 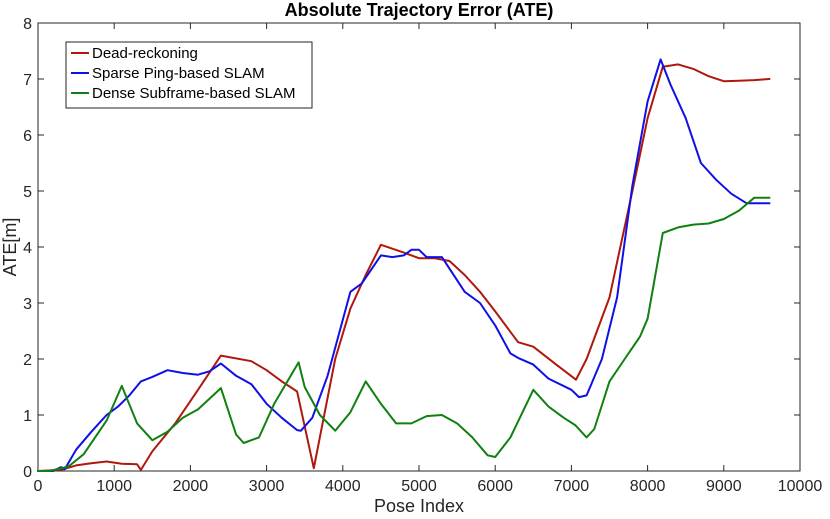 What do you see at coordinates (27, 360) in the screenshot?
I see `y-tick-label: 2` at bounding box center [27, 360].